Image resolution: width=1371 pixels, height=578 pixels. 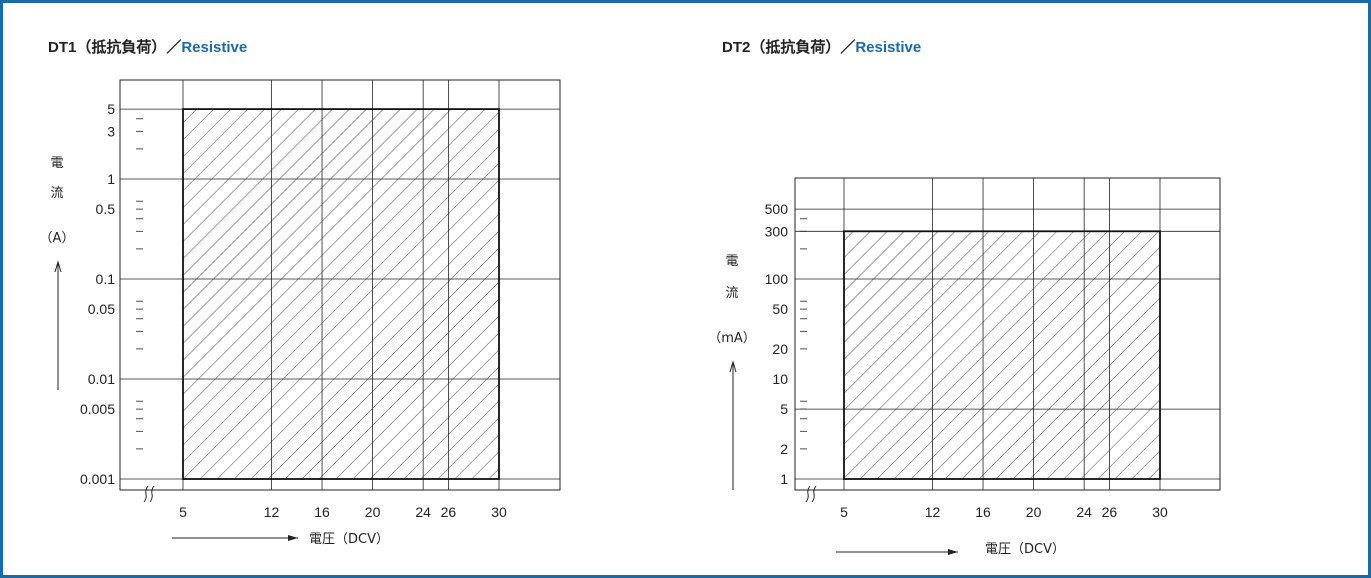 I want to click on chart-title: DT1（抵抗負荷）／Resistive, so click(x=147, y=46).